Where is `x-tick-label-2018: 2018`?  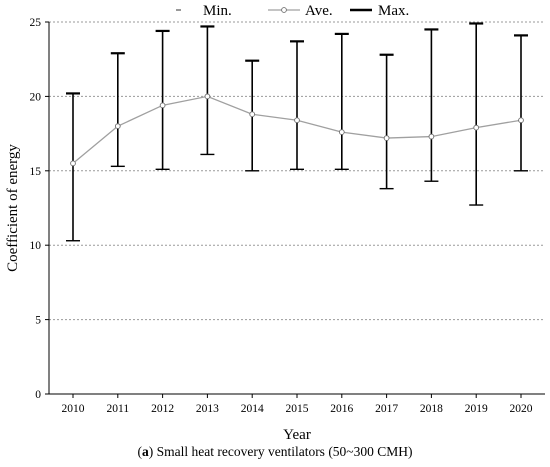 x-tick-label-2018: 2018 is located at coordinates (431, 409).